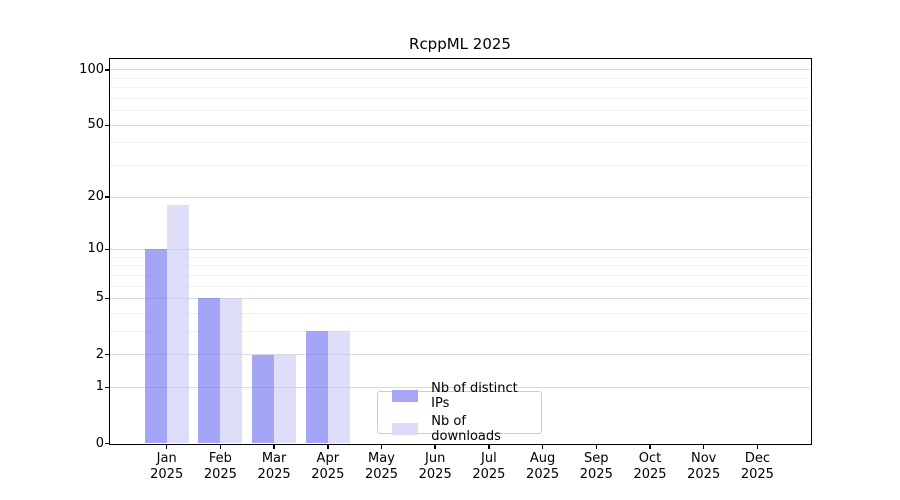 The width and height of the screenshot is (900, 500). Describe the element at coordinates (757, 466) in the screenshot. I see `x-axis-tick-label: Dec 2025` at that location.